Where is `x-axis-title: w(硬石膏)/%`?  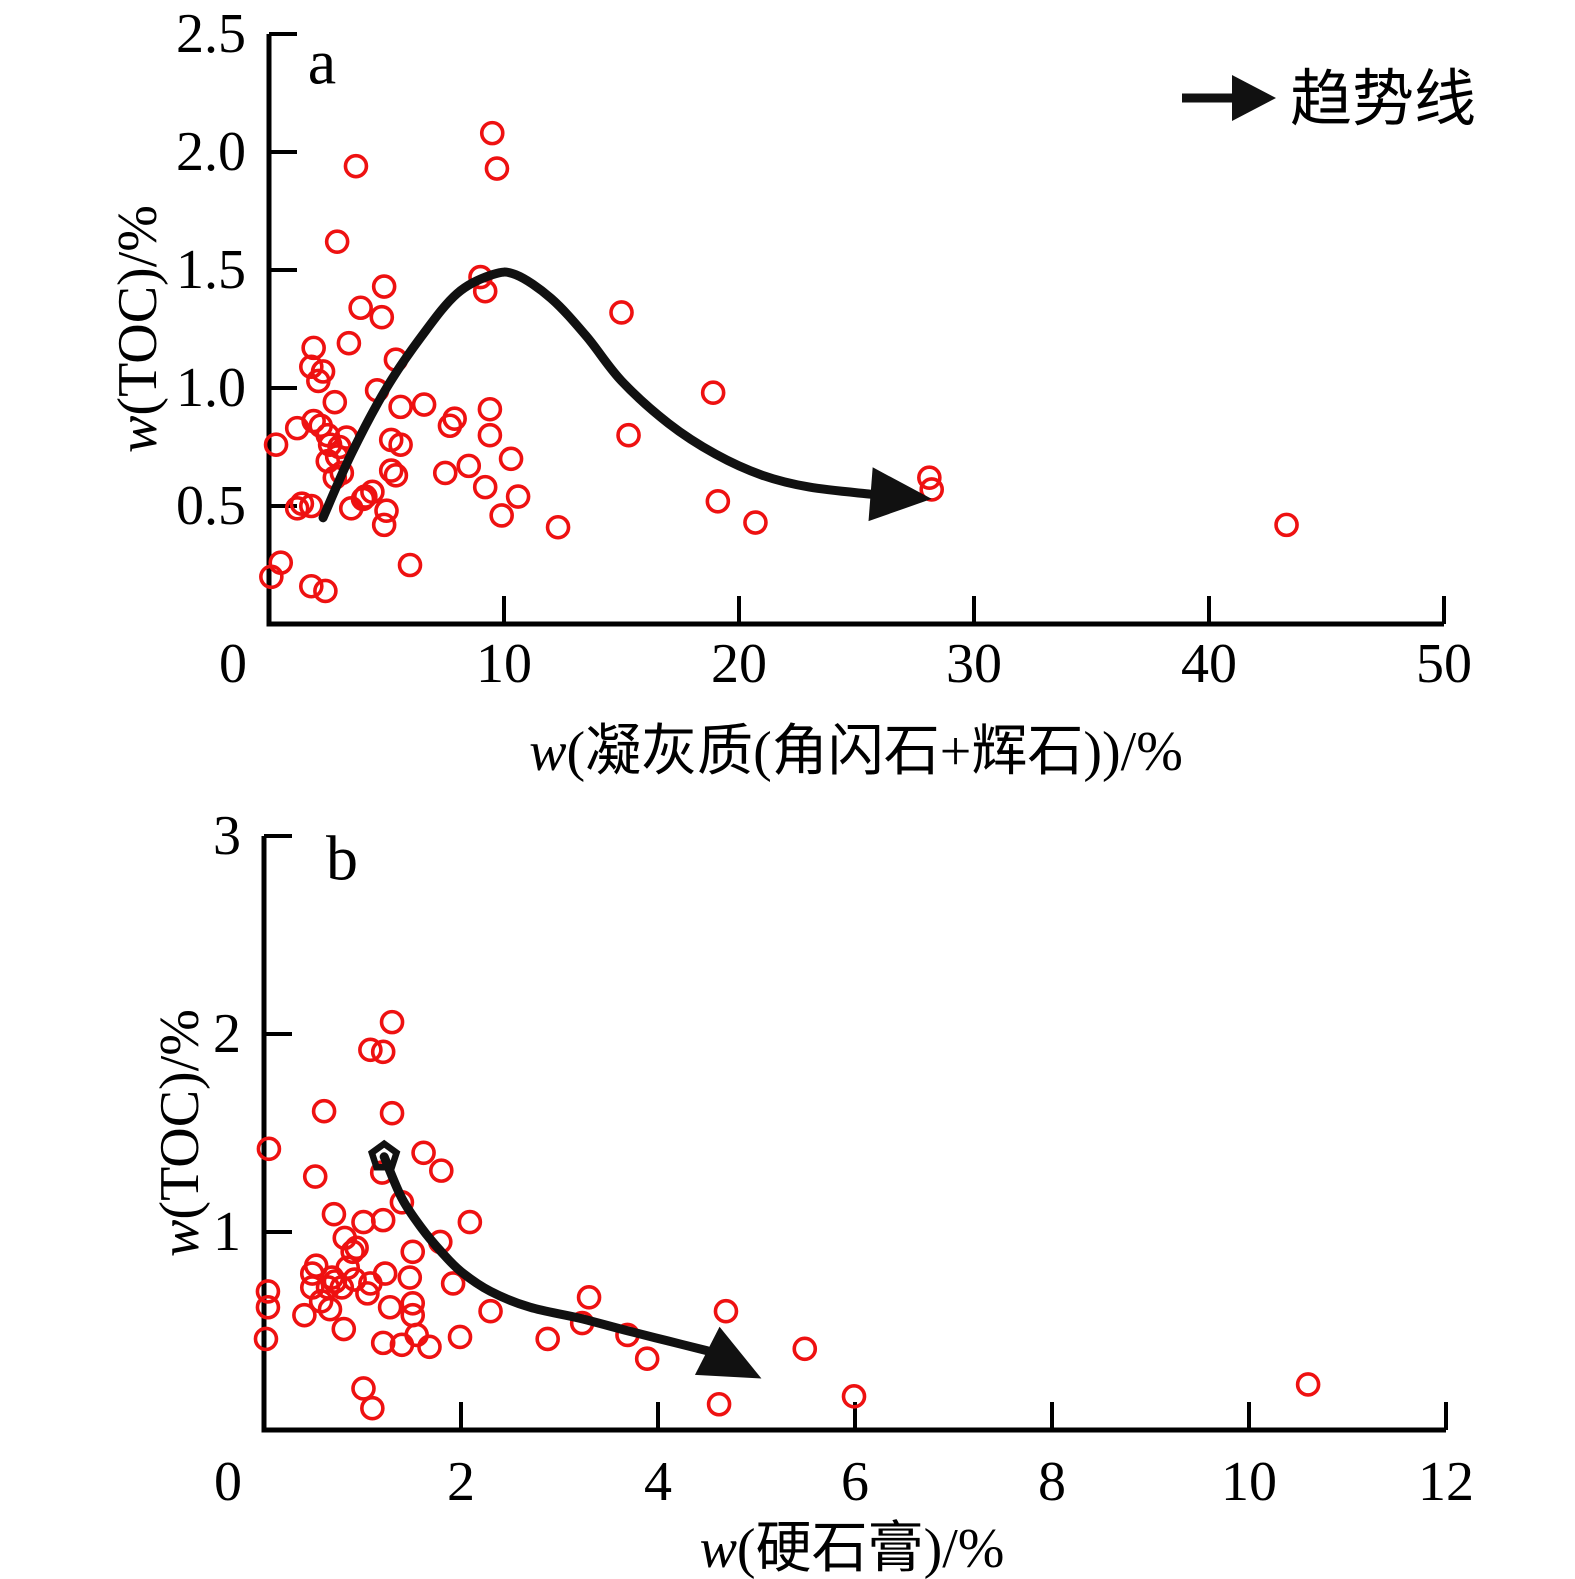
x-axis-title: w(硬石膏)/% is located at coordinates (852, 1548).